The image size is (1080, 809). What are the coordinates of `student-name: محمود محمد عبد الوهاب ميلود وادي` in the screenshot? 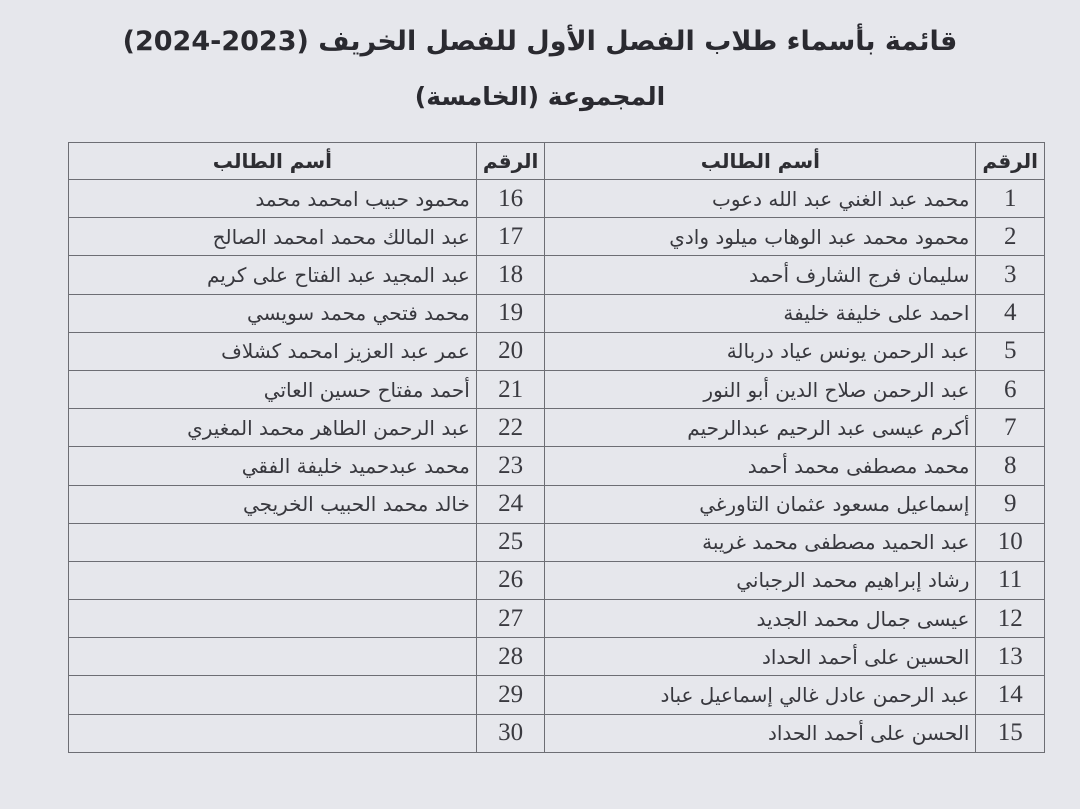 It's located at (760, 237).